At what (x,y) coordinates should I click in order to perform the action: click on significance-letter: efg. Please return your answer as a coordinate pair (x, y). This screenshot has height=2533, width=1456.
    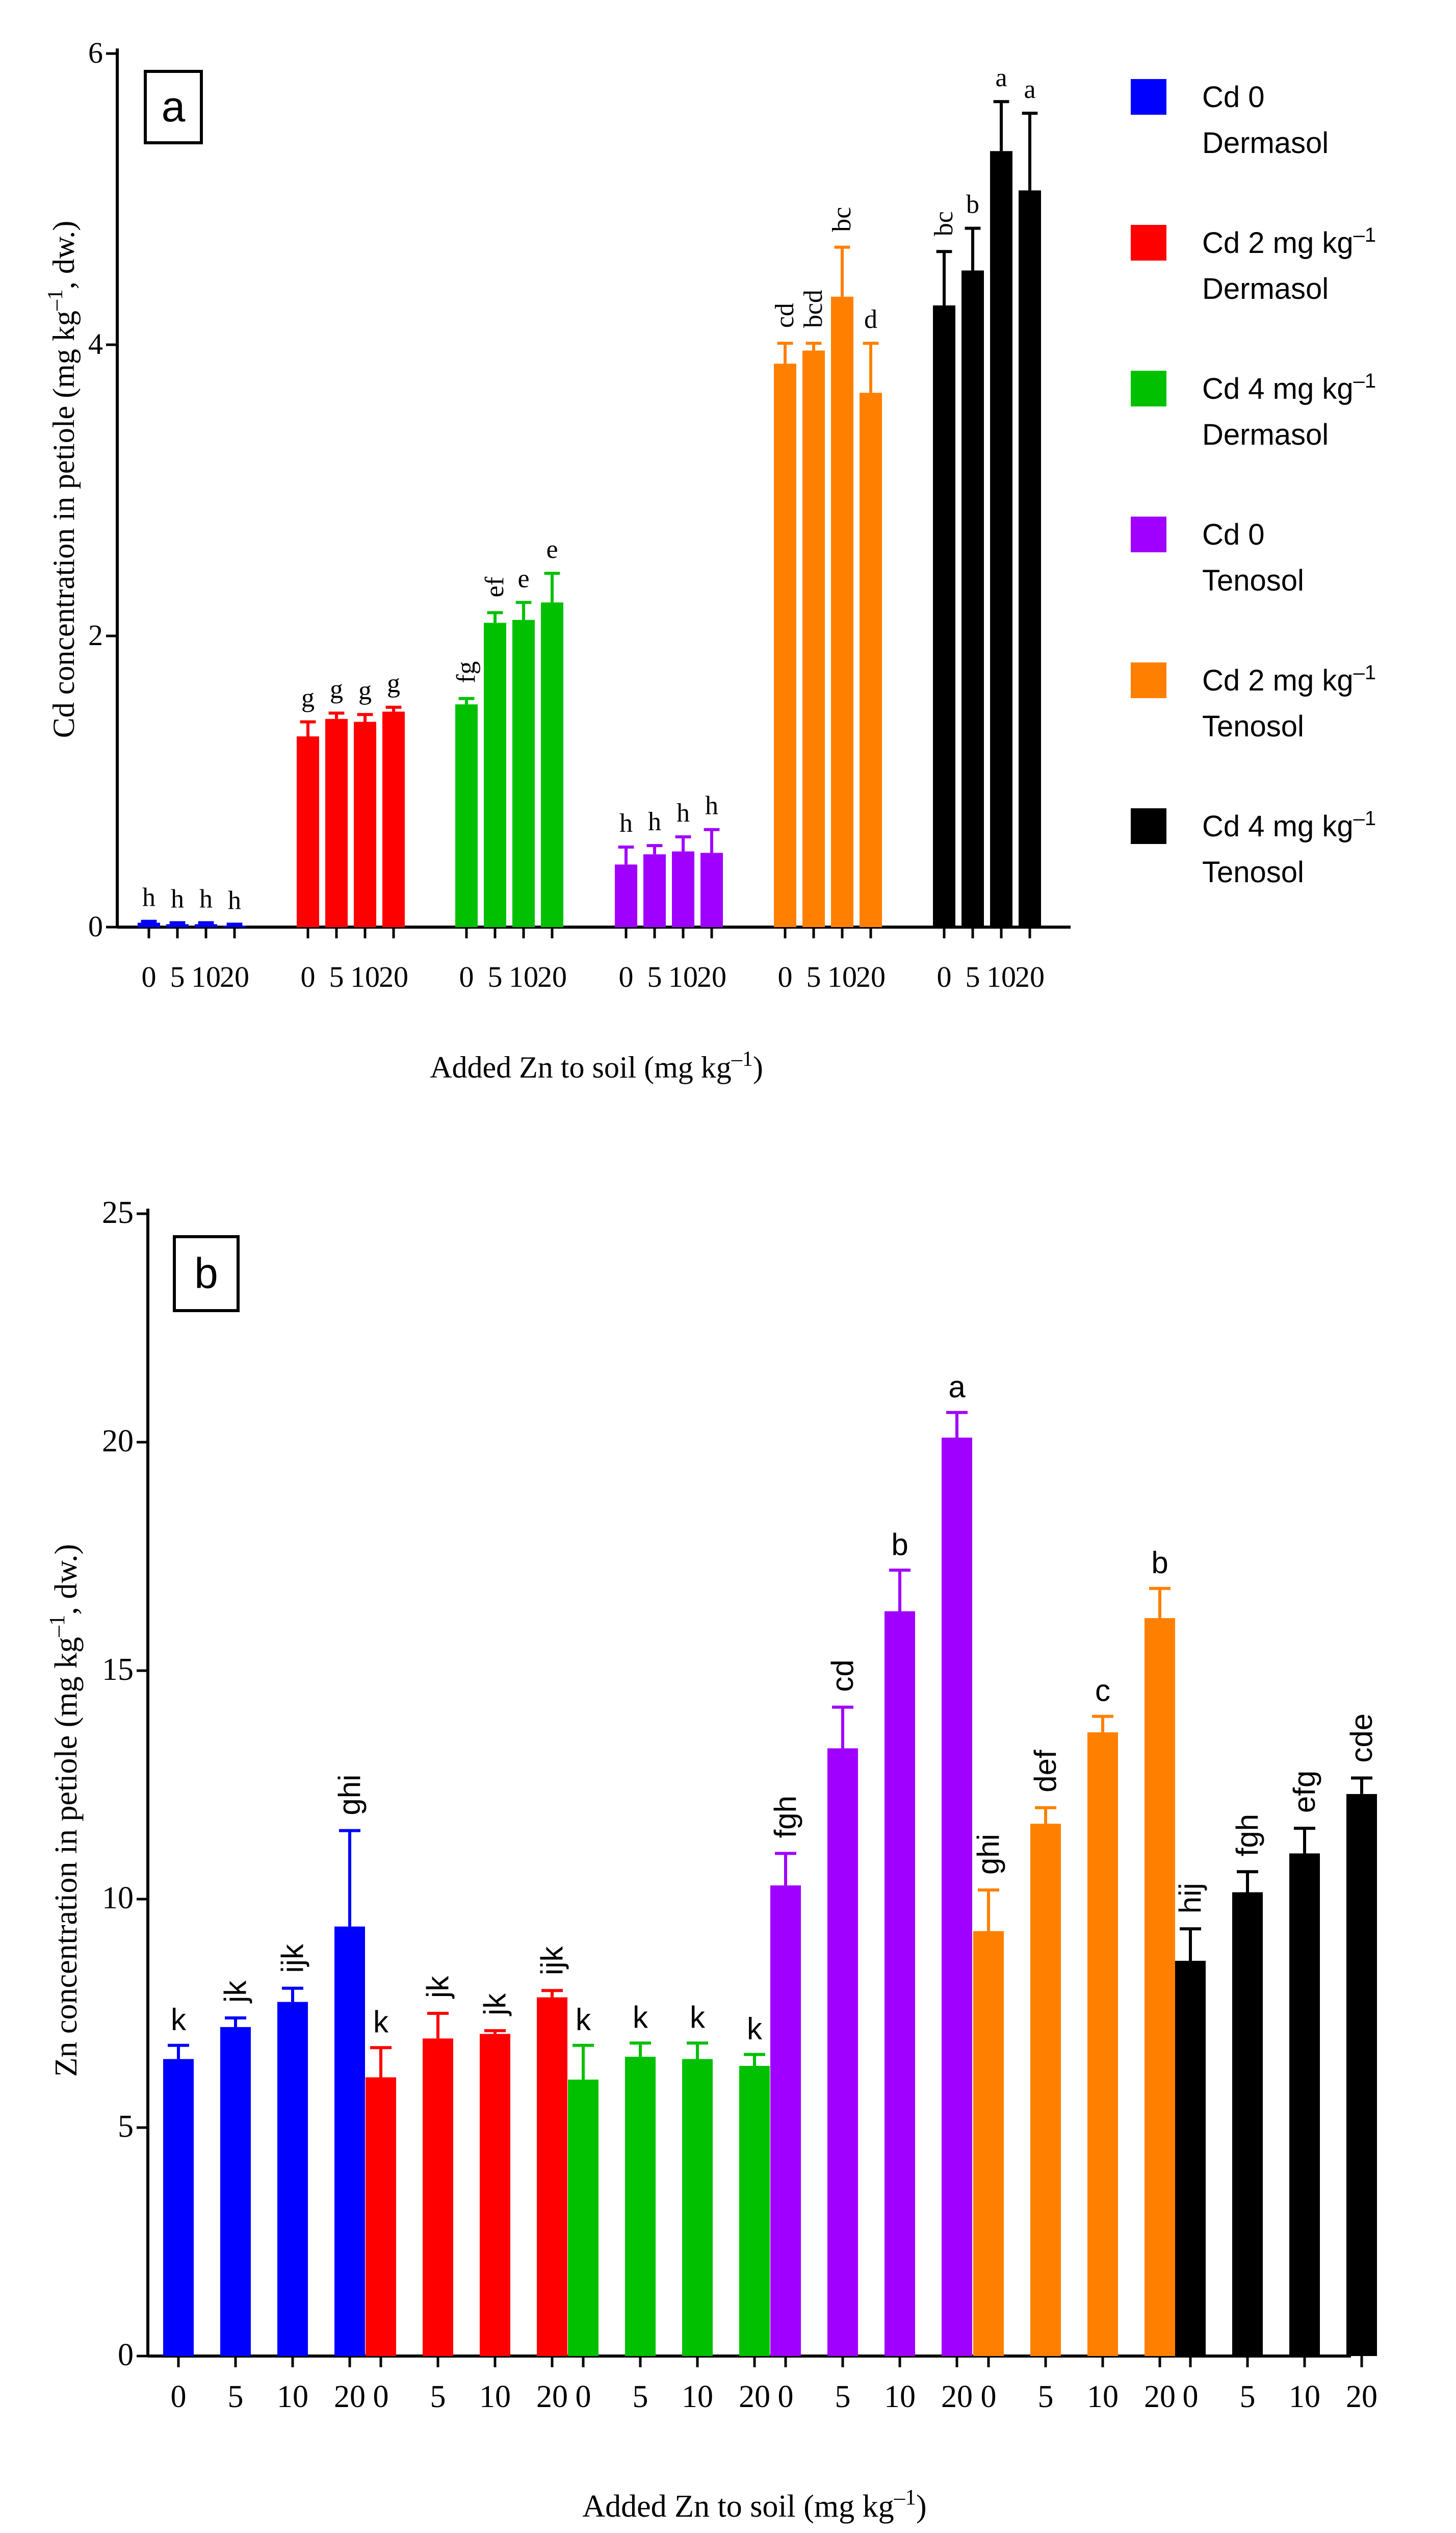
    Looking at the image, I should click on (1304, 1792).